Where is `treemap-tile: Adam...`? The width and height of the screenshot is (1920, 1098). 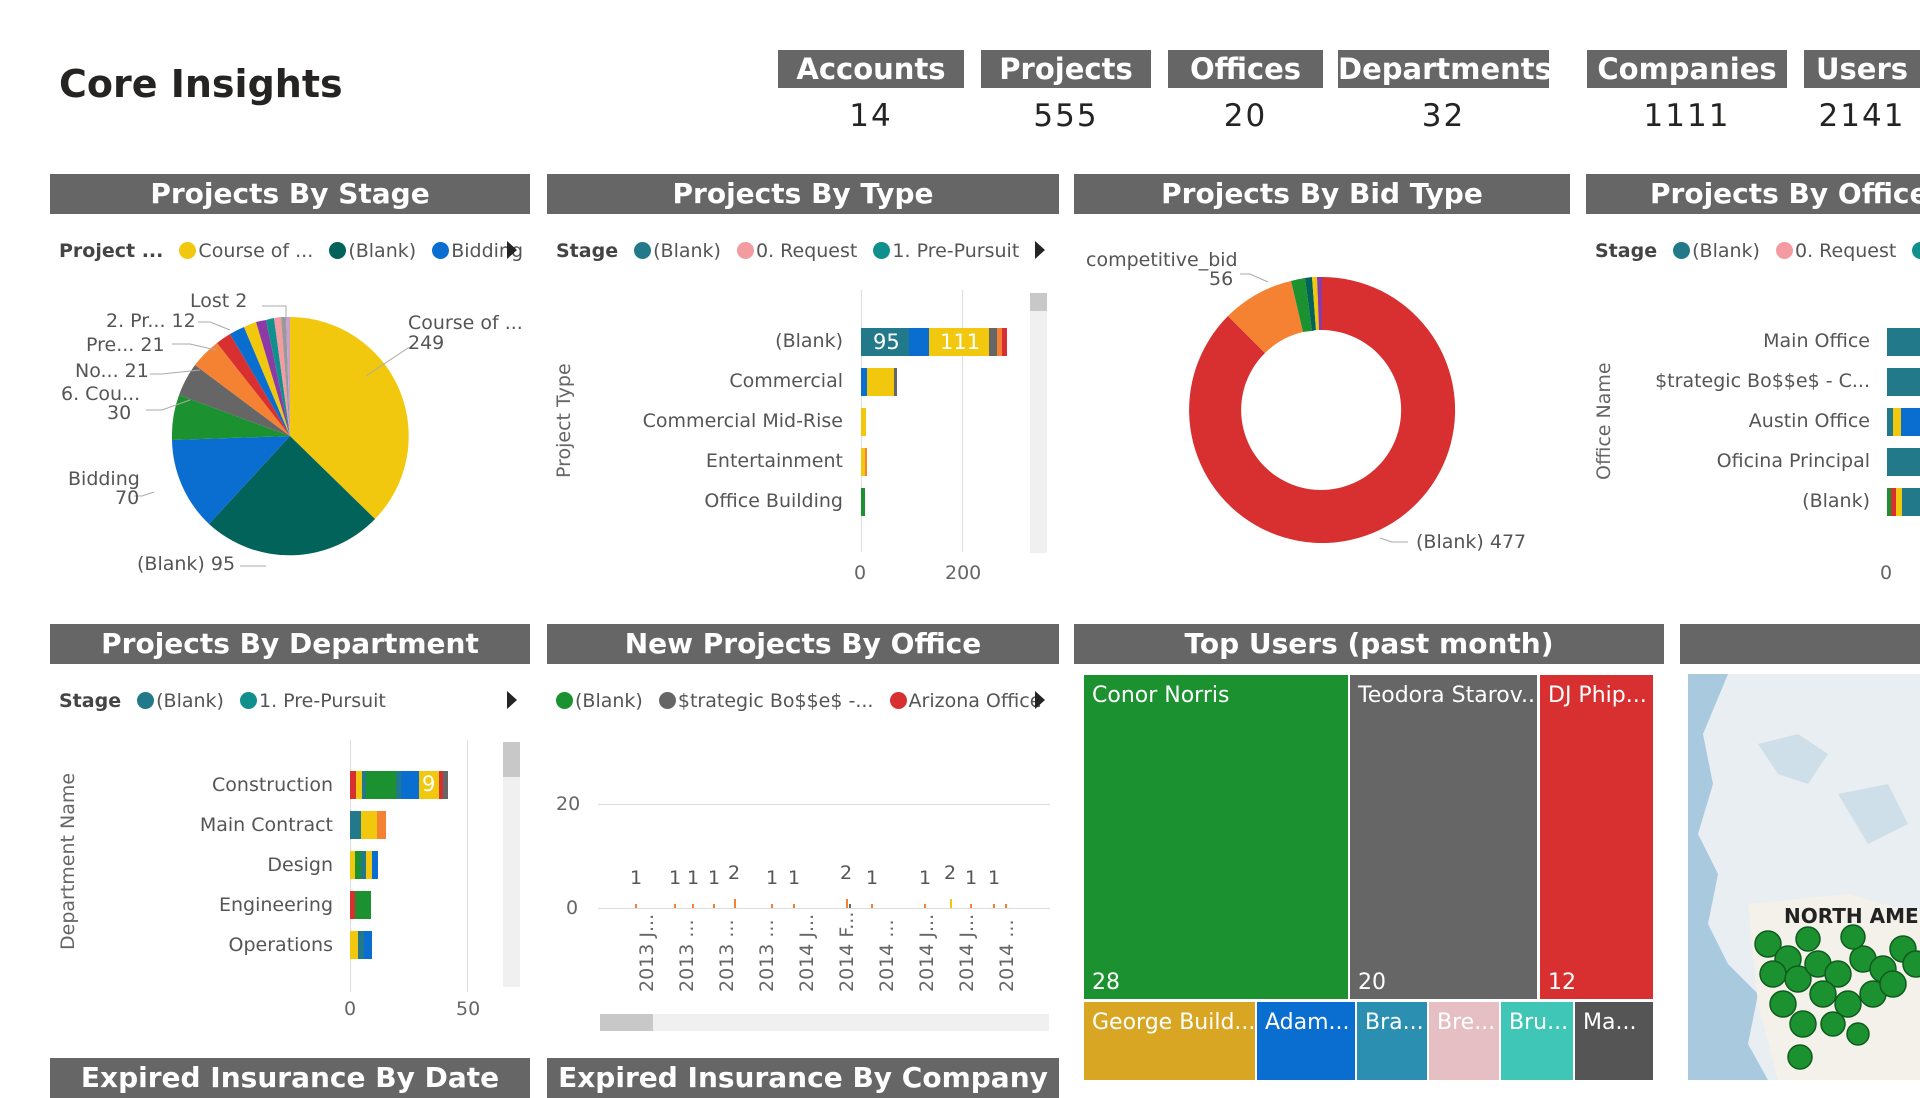
treemap-tile: Adam... is located at coordinates (1306, 1041).